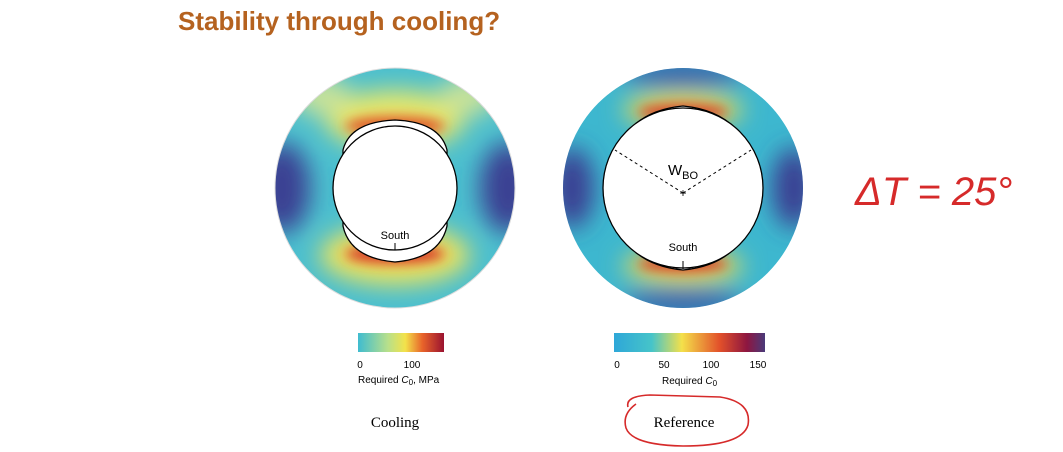  Describe the element at coordinates (933, 192) in the screenshot. I see `handwritten-annotation: ΔT = 25°` at that location.